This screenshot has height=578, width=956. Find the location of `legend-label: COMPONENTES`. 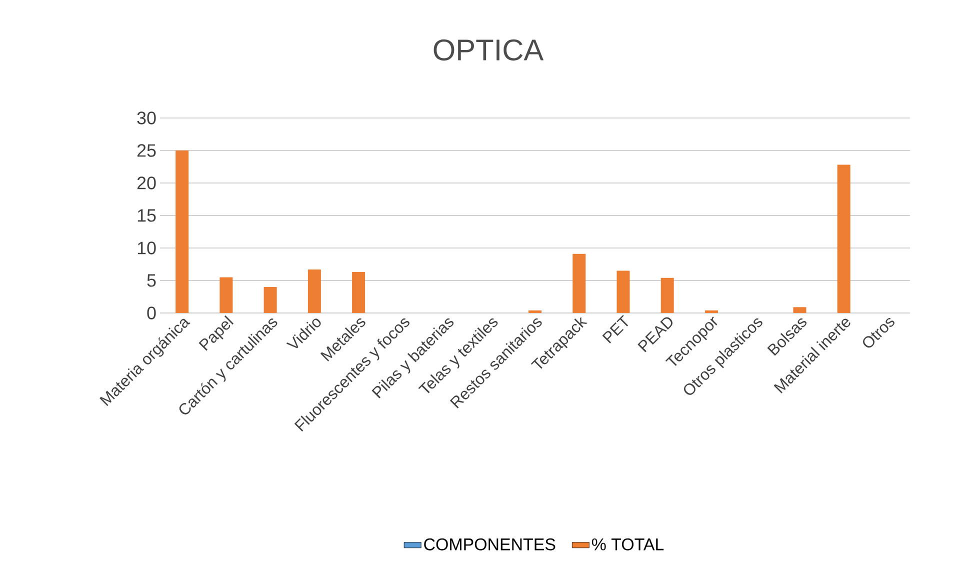

legend-label: COMPONENTES is located at coordinates (490, 544).